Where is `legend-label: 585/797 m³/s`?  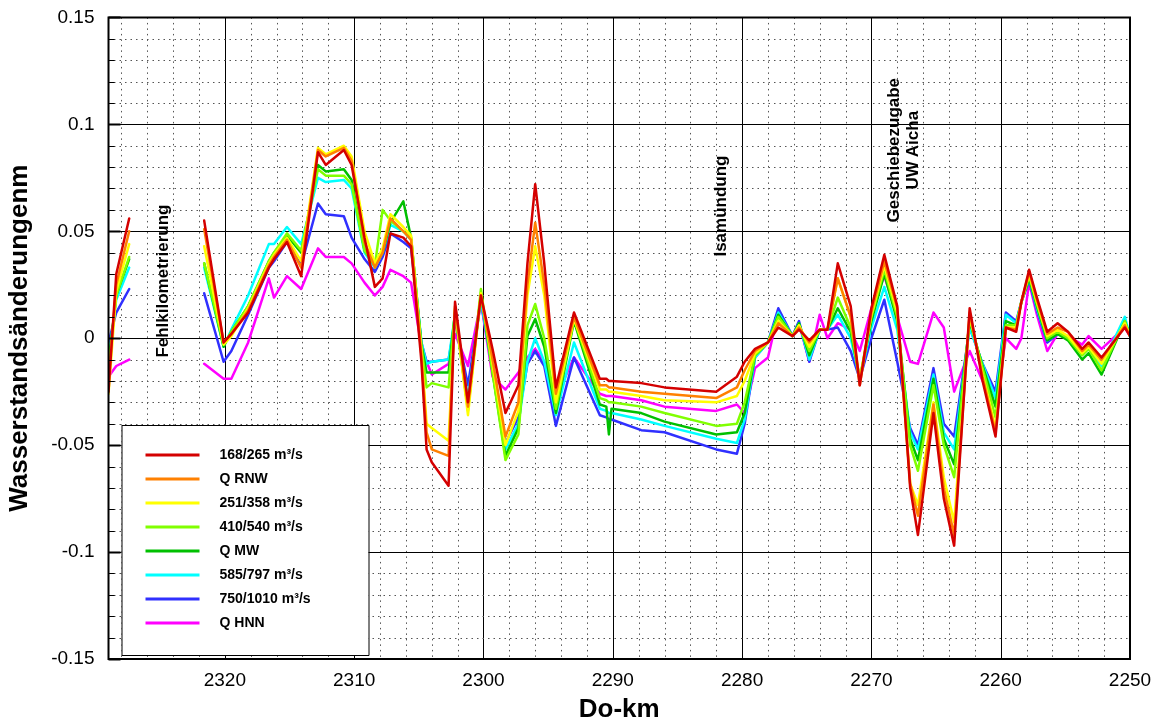
legend-label: 585/797 m³/s is located at coordinates (261, 573).